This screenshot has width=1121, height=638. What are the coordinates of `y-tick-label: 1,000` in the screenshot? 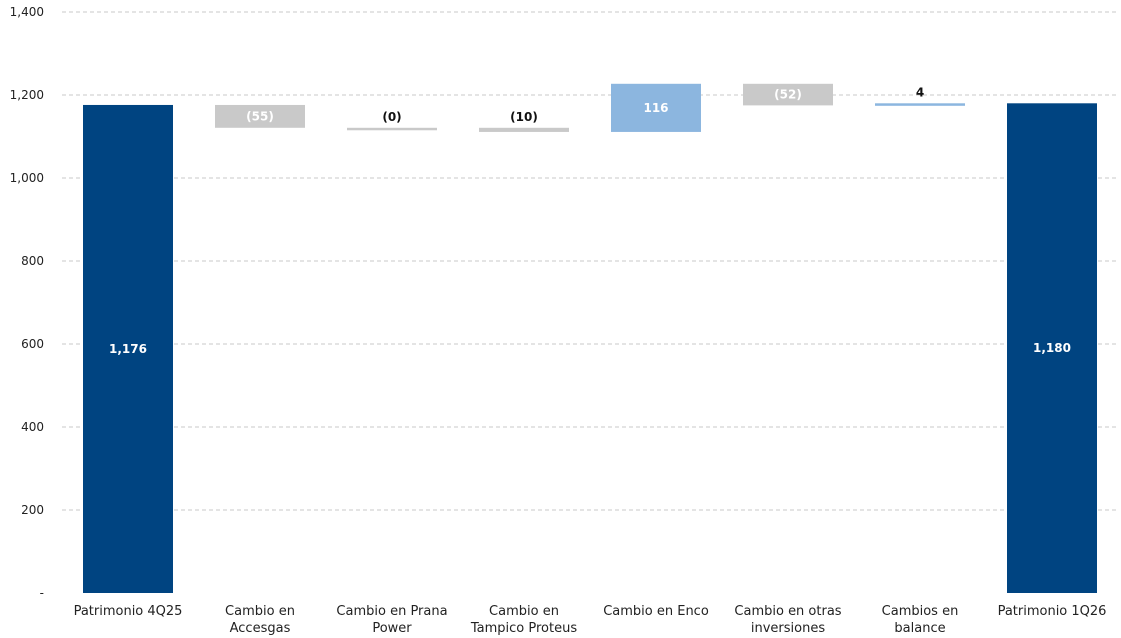 It's located at (27, 178).